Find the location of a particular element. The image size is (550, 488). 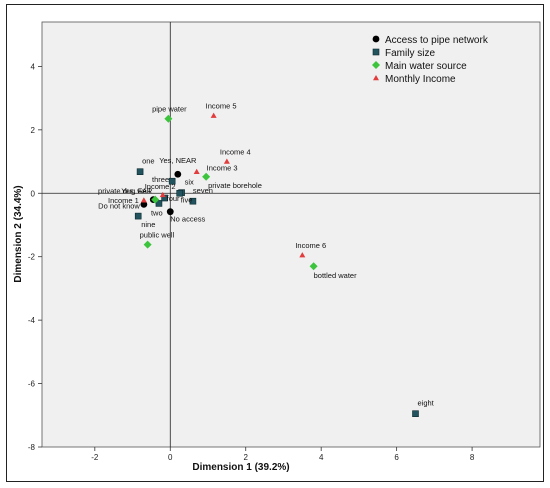

series-access-to-pipe-network: Yes, NEAR Yes, FAR Do not know No access is located at coordinates (151, 189).